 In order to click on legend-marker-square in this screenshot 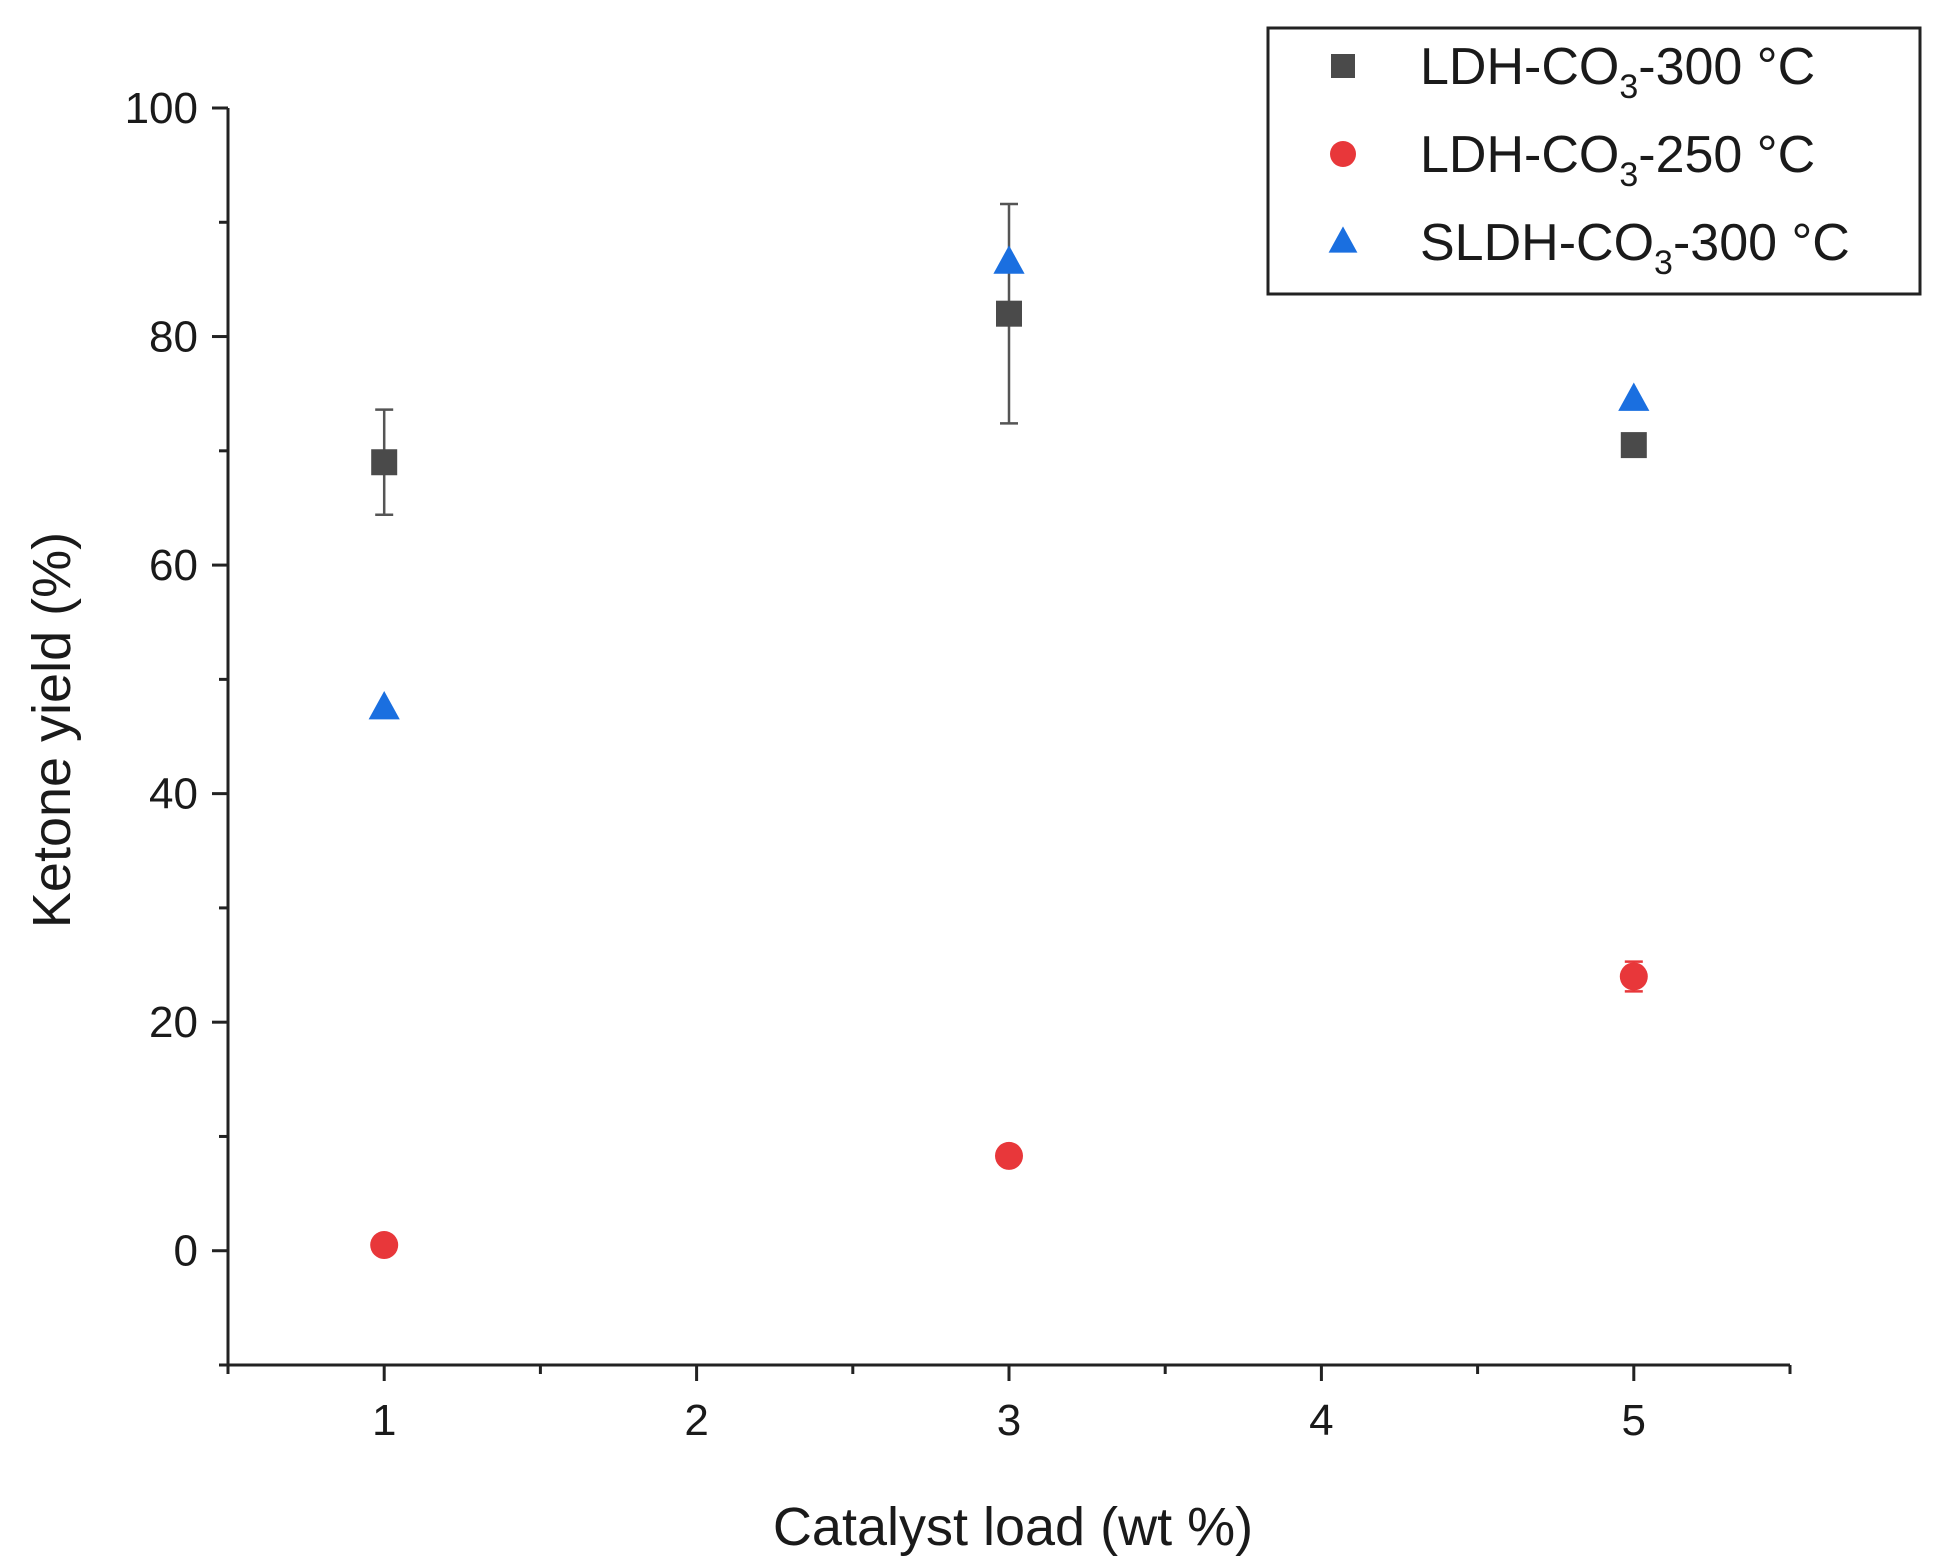, I will do `click(1343, 66)`.